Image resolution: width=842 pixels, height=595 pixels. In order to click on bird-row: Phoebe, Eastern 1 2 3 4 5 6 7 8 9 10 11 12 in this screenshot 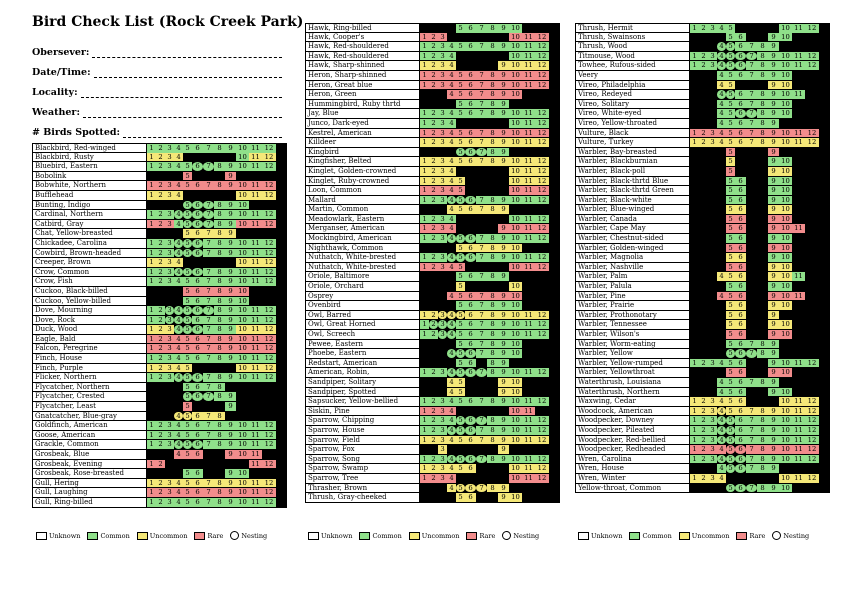, I will do `click(432, 354)`.